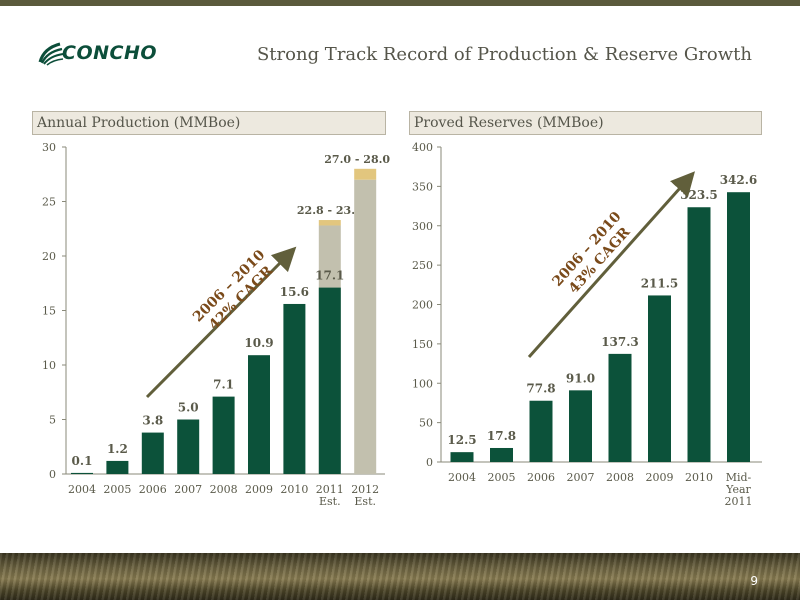 The width and height of the screenshot is (800, 600). I want to click on production-x-tick-2005: 2005, so click(117, 489).